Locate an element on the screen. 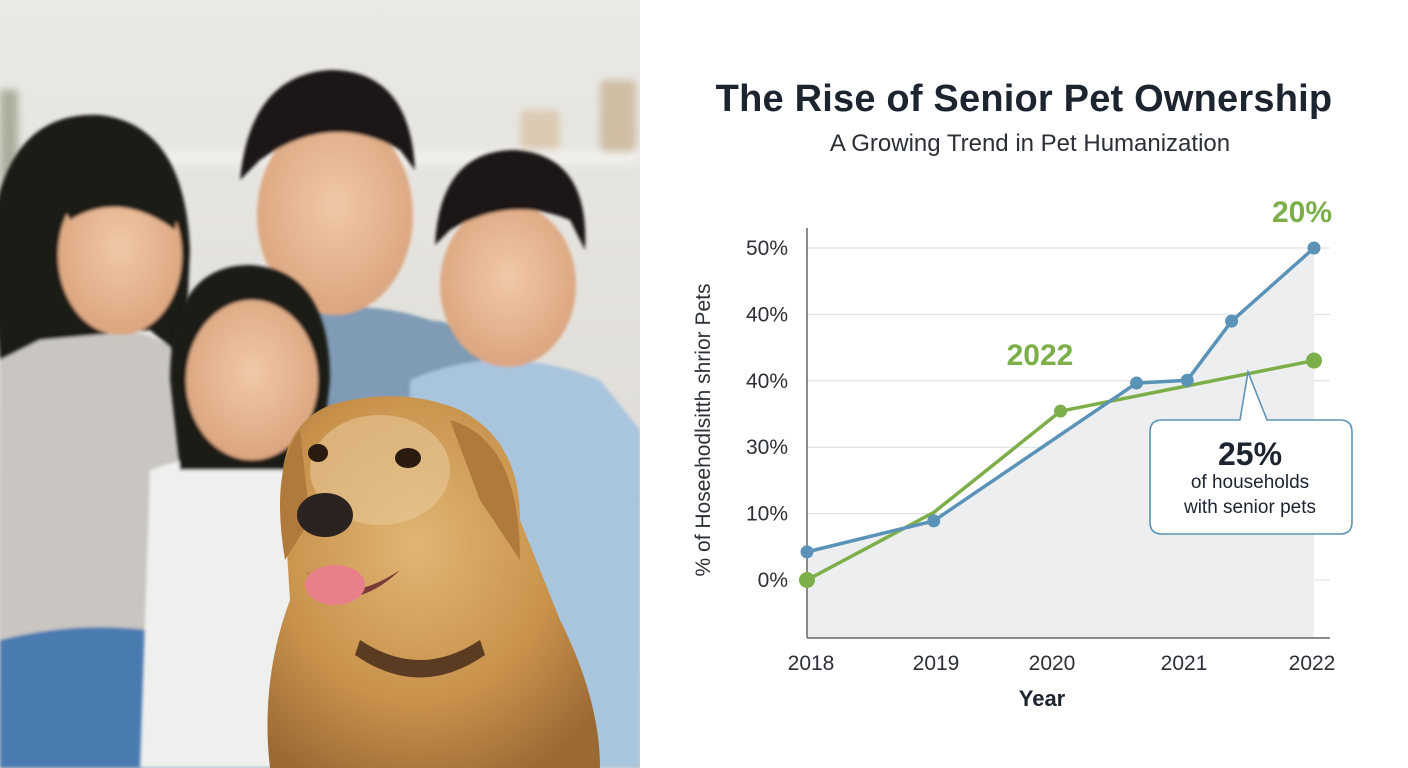  y-tick-label: 30% is located at coordinates (767, 447).